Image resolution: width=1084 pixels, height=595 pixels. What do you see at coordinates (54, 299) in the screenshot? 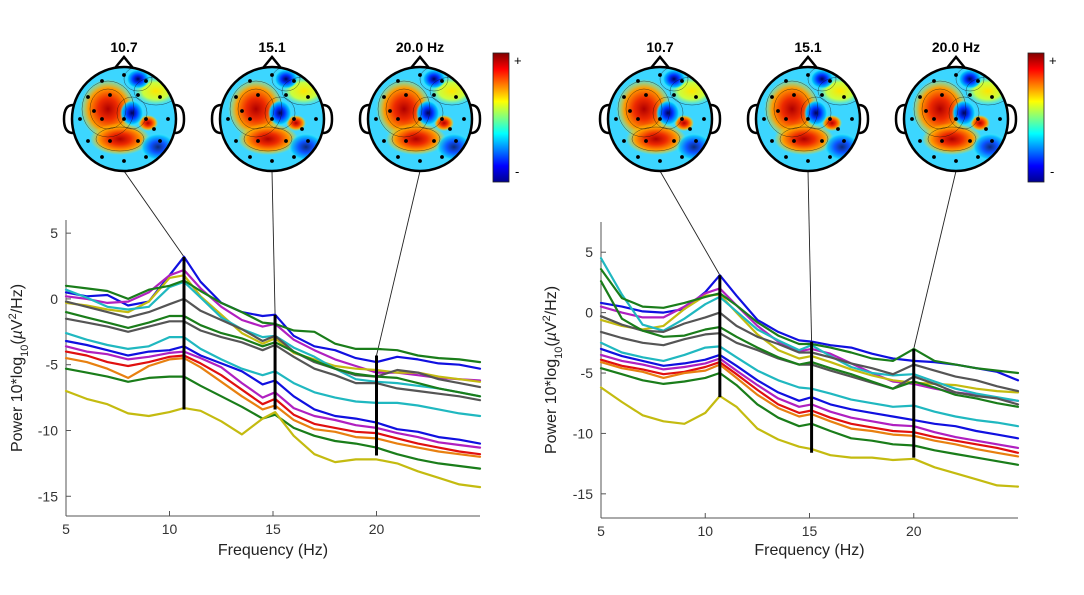
I see `y-tick-label: 0` at bounding box center [54, 299].